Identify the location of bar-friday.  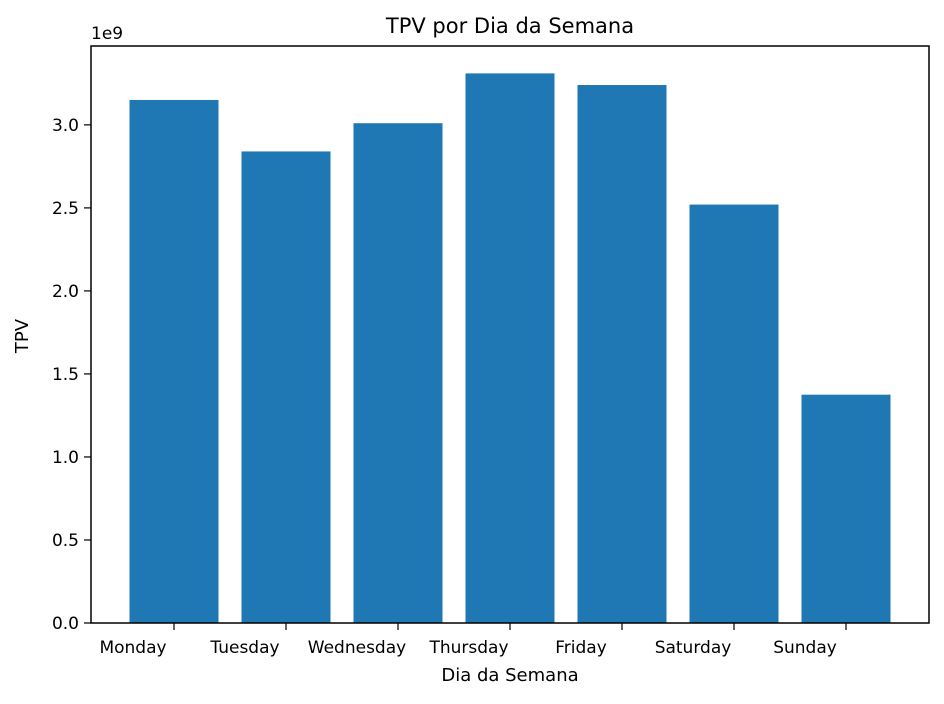
(622, 354).